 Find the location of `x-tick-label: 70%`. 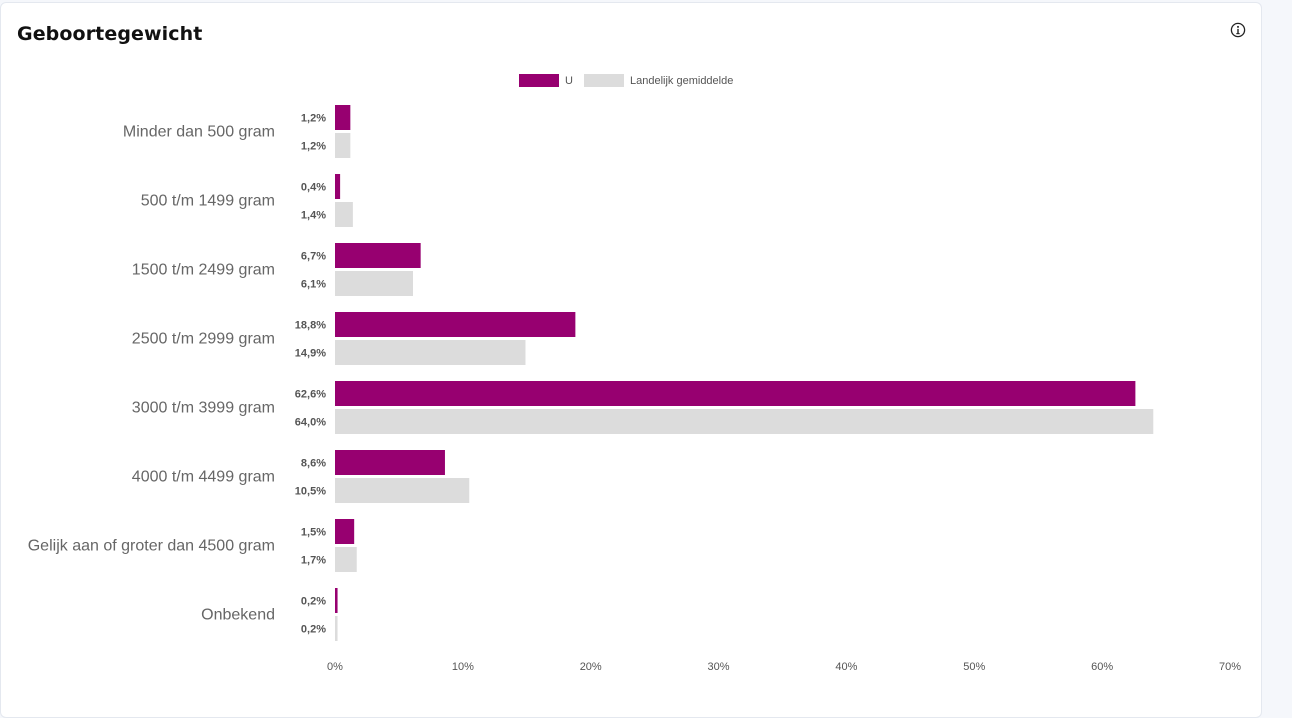

x-tick-label: 70% is located at coordinates (1230, 667).